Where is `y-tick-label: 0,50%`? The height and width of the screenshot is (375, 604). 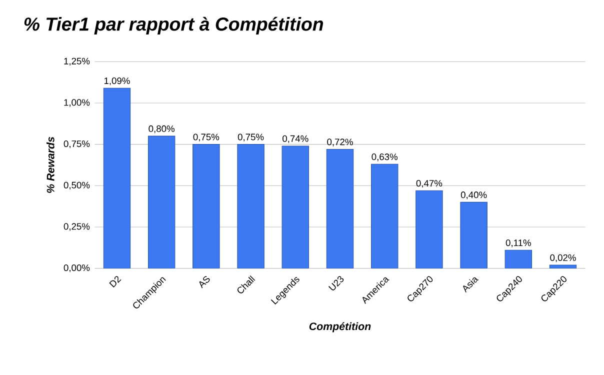 y-tick-label: 0,50% is located at coordinates (77, 186).